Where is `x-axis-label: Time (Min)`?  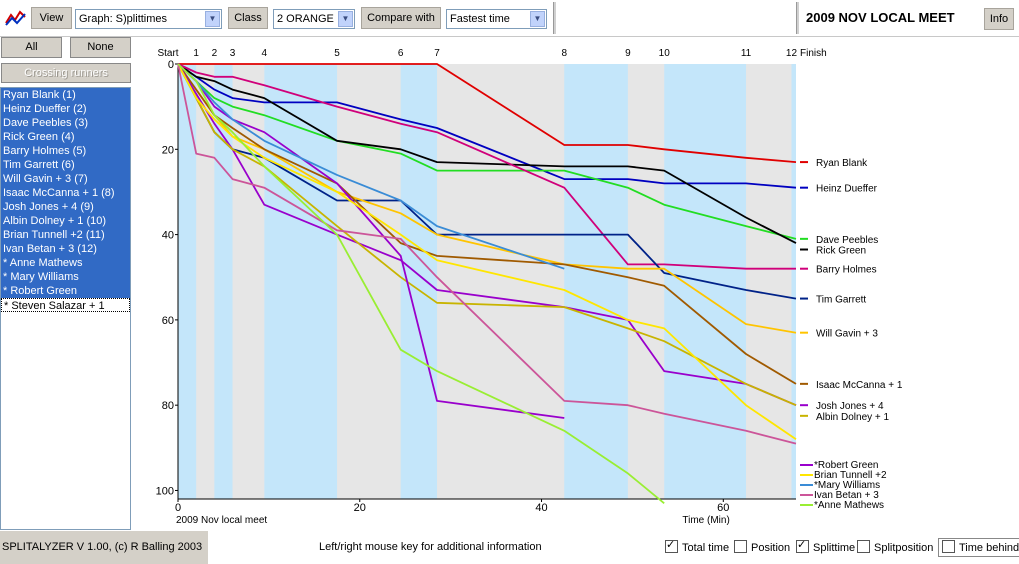 x-axis-label: Time (Min) is located at coordinates (705, 520).